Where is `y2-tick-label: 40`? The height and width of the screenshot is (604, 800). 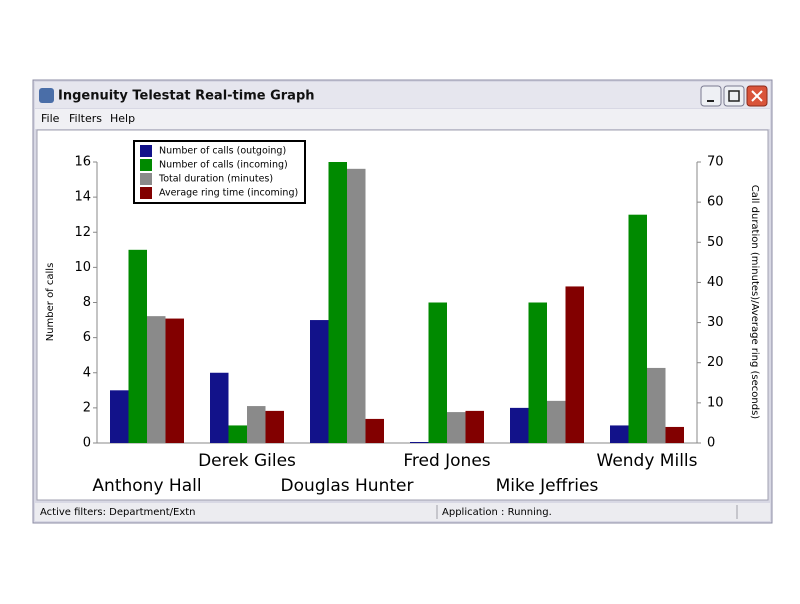
y2-tick-label: 40 is located at coordinates (715, 282).